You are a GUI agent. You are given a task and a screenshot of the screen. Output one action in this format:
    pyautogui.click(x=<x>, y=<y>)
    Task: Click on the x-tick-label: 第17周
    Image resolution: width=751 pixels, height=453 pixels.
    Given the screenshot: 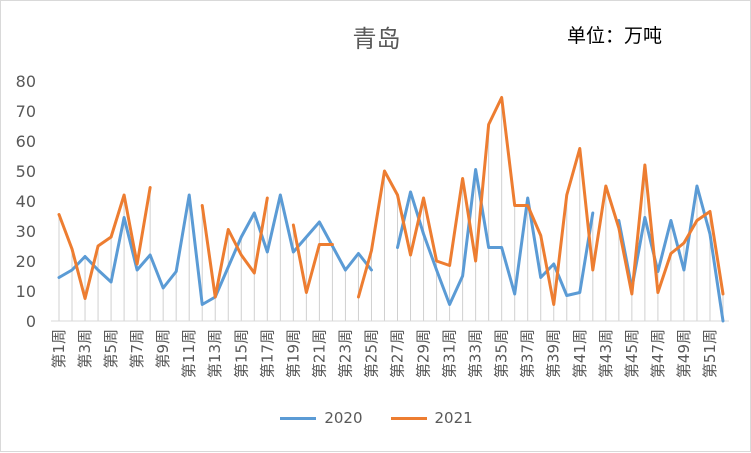 What is the action you would take?
    pyautogui.click(x=267, y=353)
    